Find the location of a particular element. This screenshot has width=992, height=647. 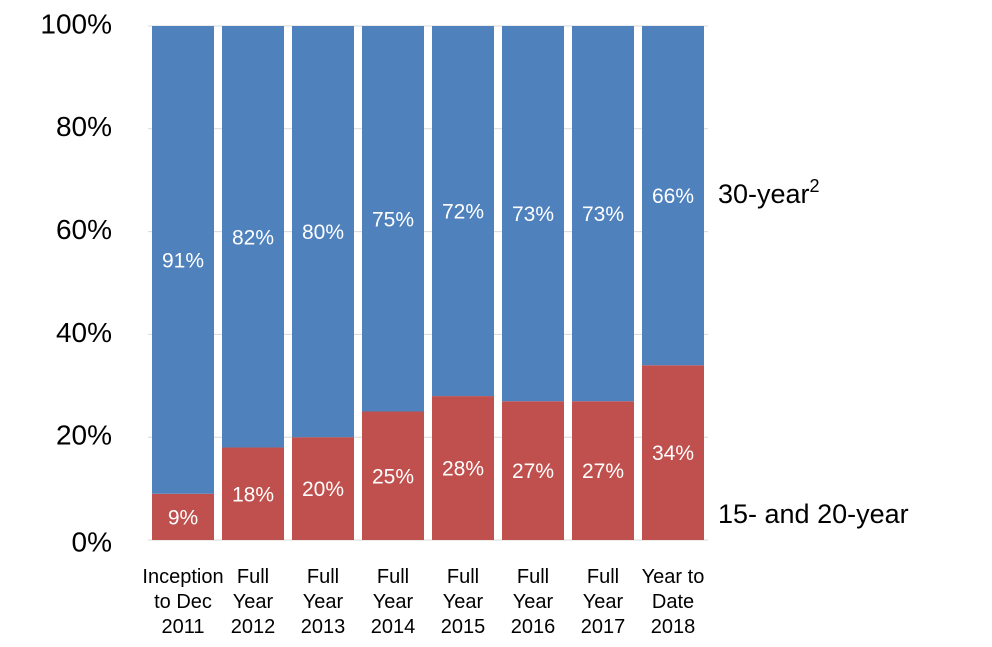

y-tick-label: 20% is located at coordinates (84, 435).